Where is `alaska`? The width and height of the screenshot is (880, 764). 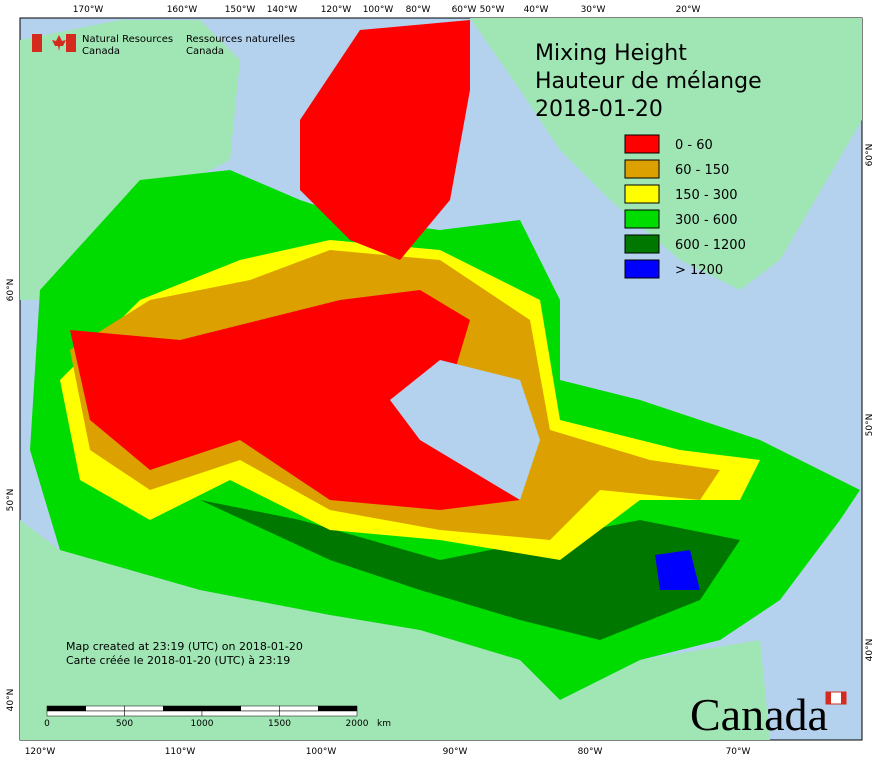
alaska is located at coordinates (130, 160).